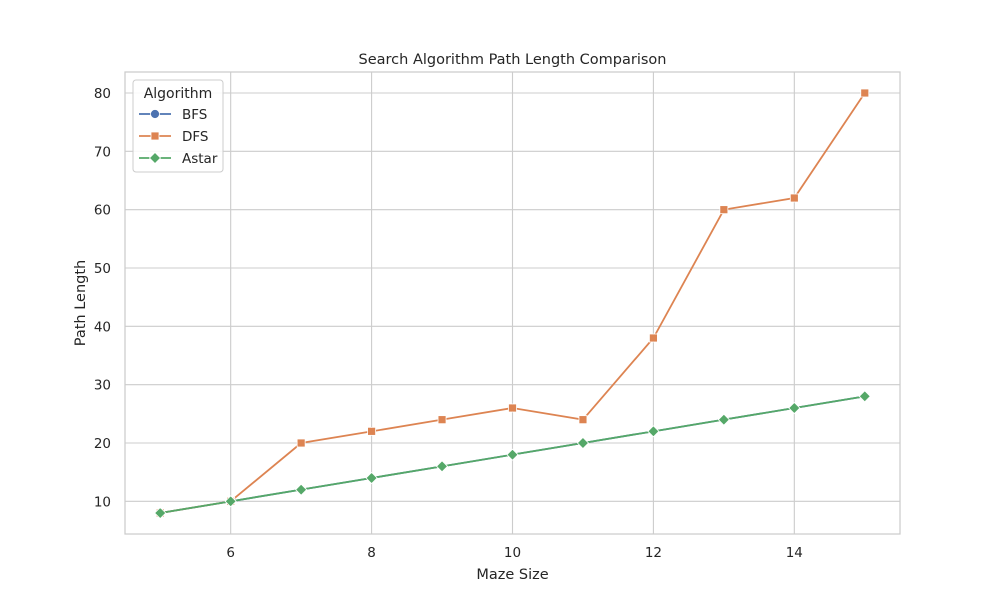  I want to click on legend-label: BFS, so click(194, 115).